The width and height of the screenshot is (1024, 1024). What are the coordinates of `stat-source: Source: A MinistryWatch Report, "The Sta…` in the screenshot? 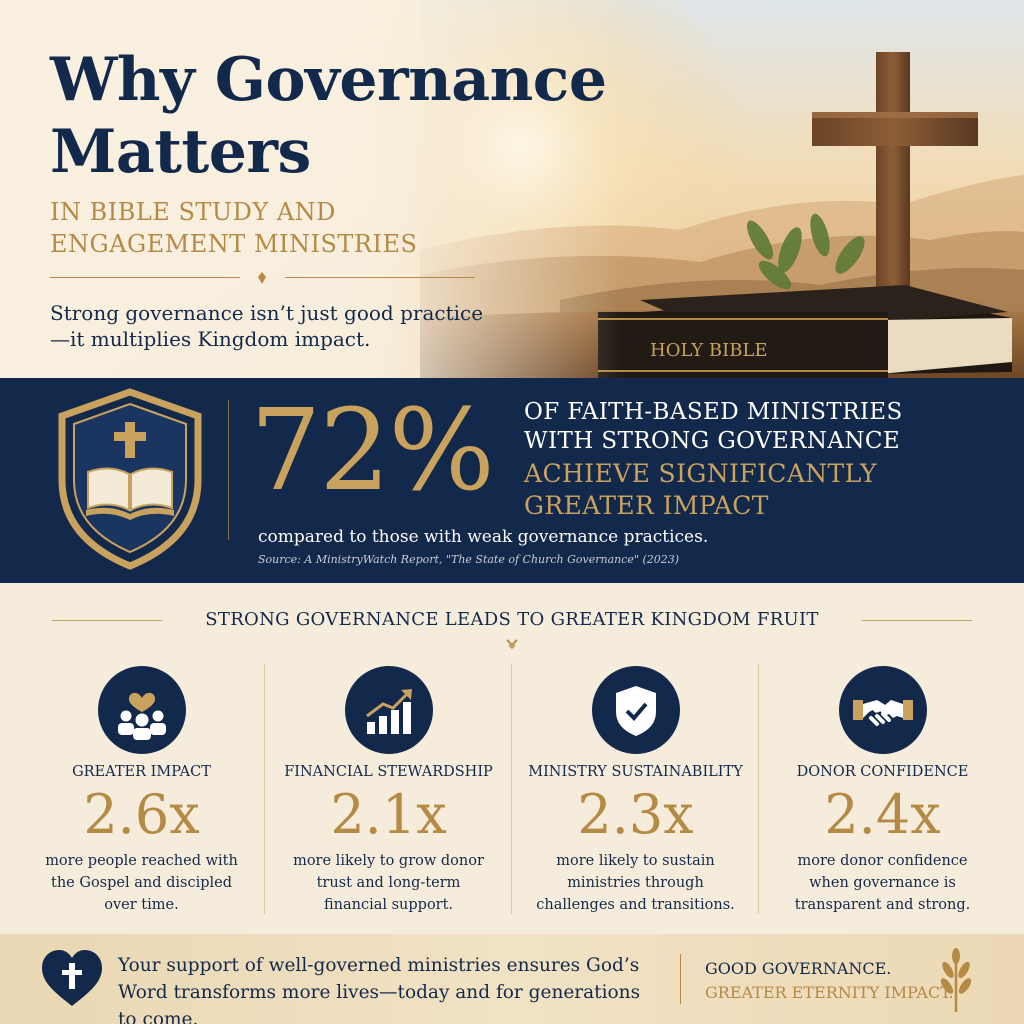 It's located at (469, 559).